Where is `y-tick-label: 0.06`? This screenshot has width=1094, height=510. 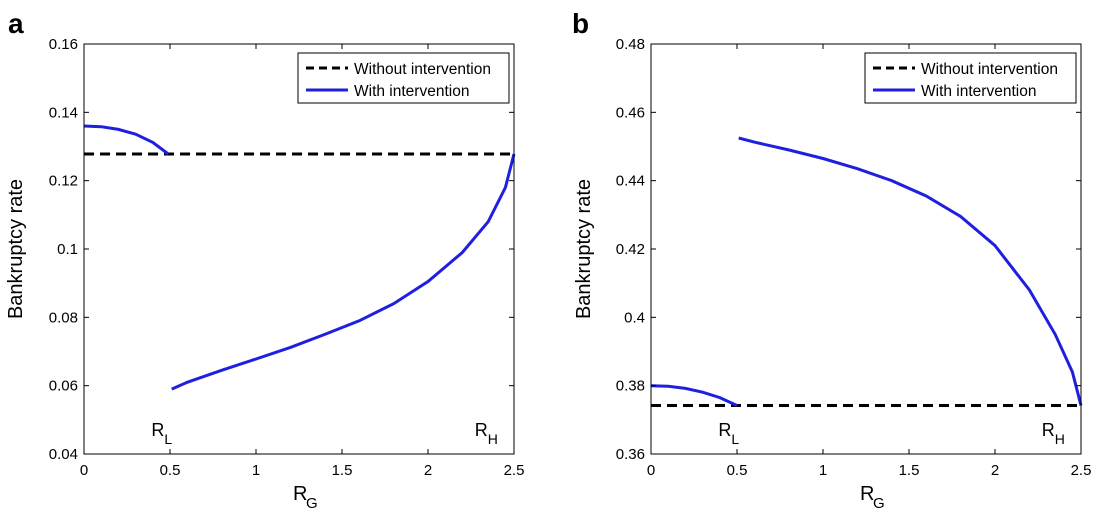
y-tick-label: 0.06 is located at coordinates (63, 386).